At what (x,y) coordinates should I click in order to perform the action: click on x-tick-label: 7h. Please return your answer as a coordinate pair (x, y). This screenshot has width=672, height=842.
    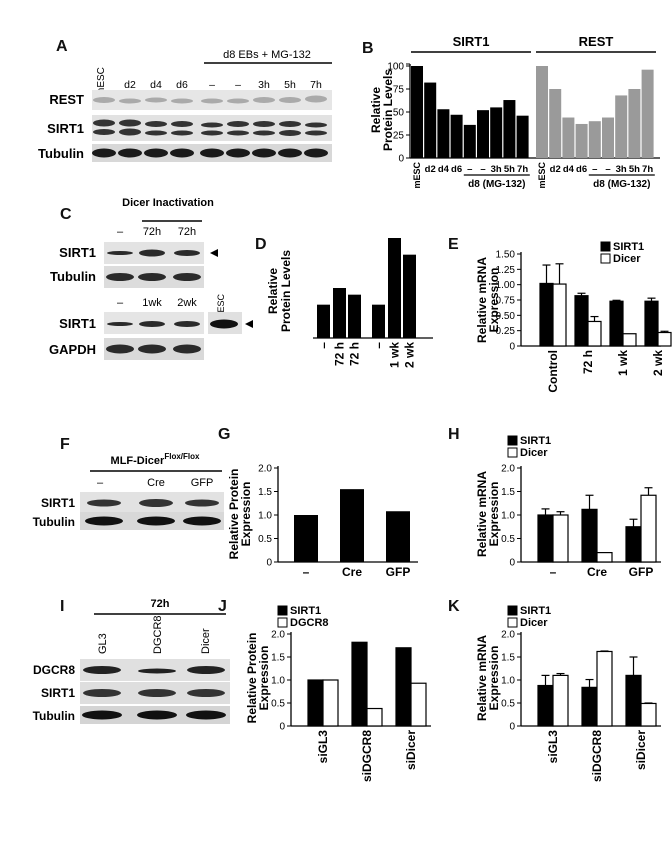
    Looking at the image, I should click on (647, 169).